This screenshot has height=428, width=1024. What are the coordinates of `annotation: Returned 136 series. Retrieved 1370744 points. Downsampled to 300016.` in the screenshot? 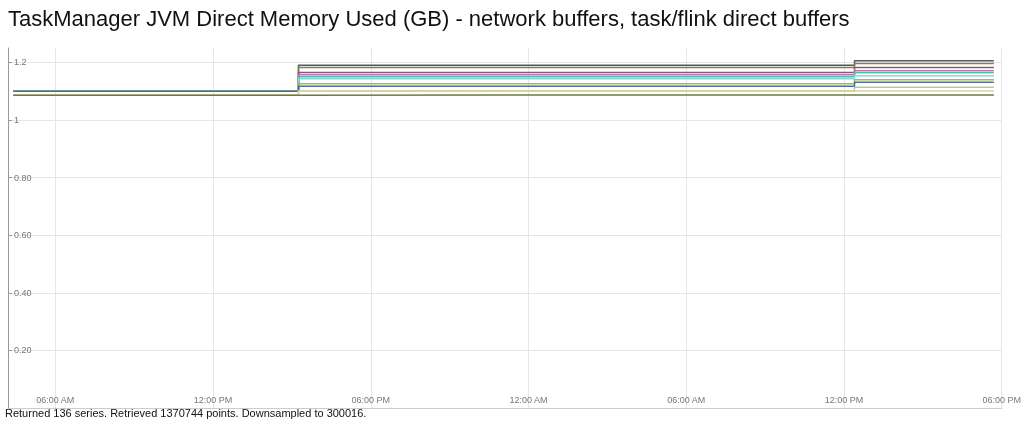 It's located at (186, 413).